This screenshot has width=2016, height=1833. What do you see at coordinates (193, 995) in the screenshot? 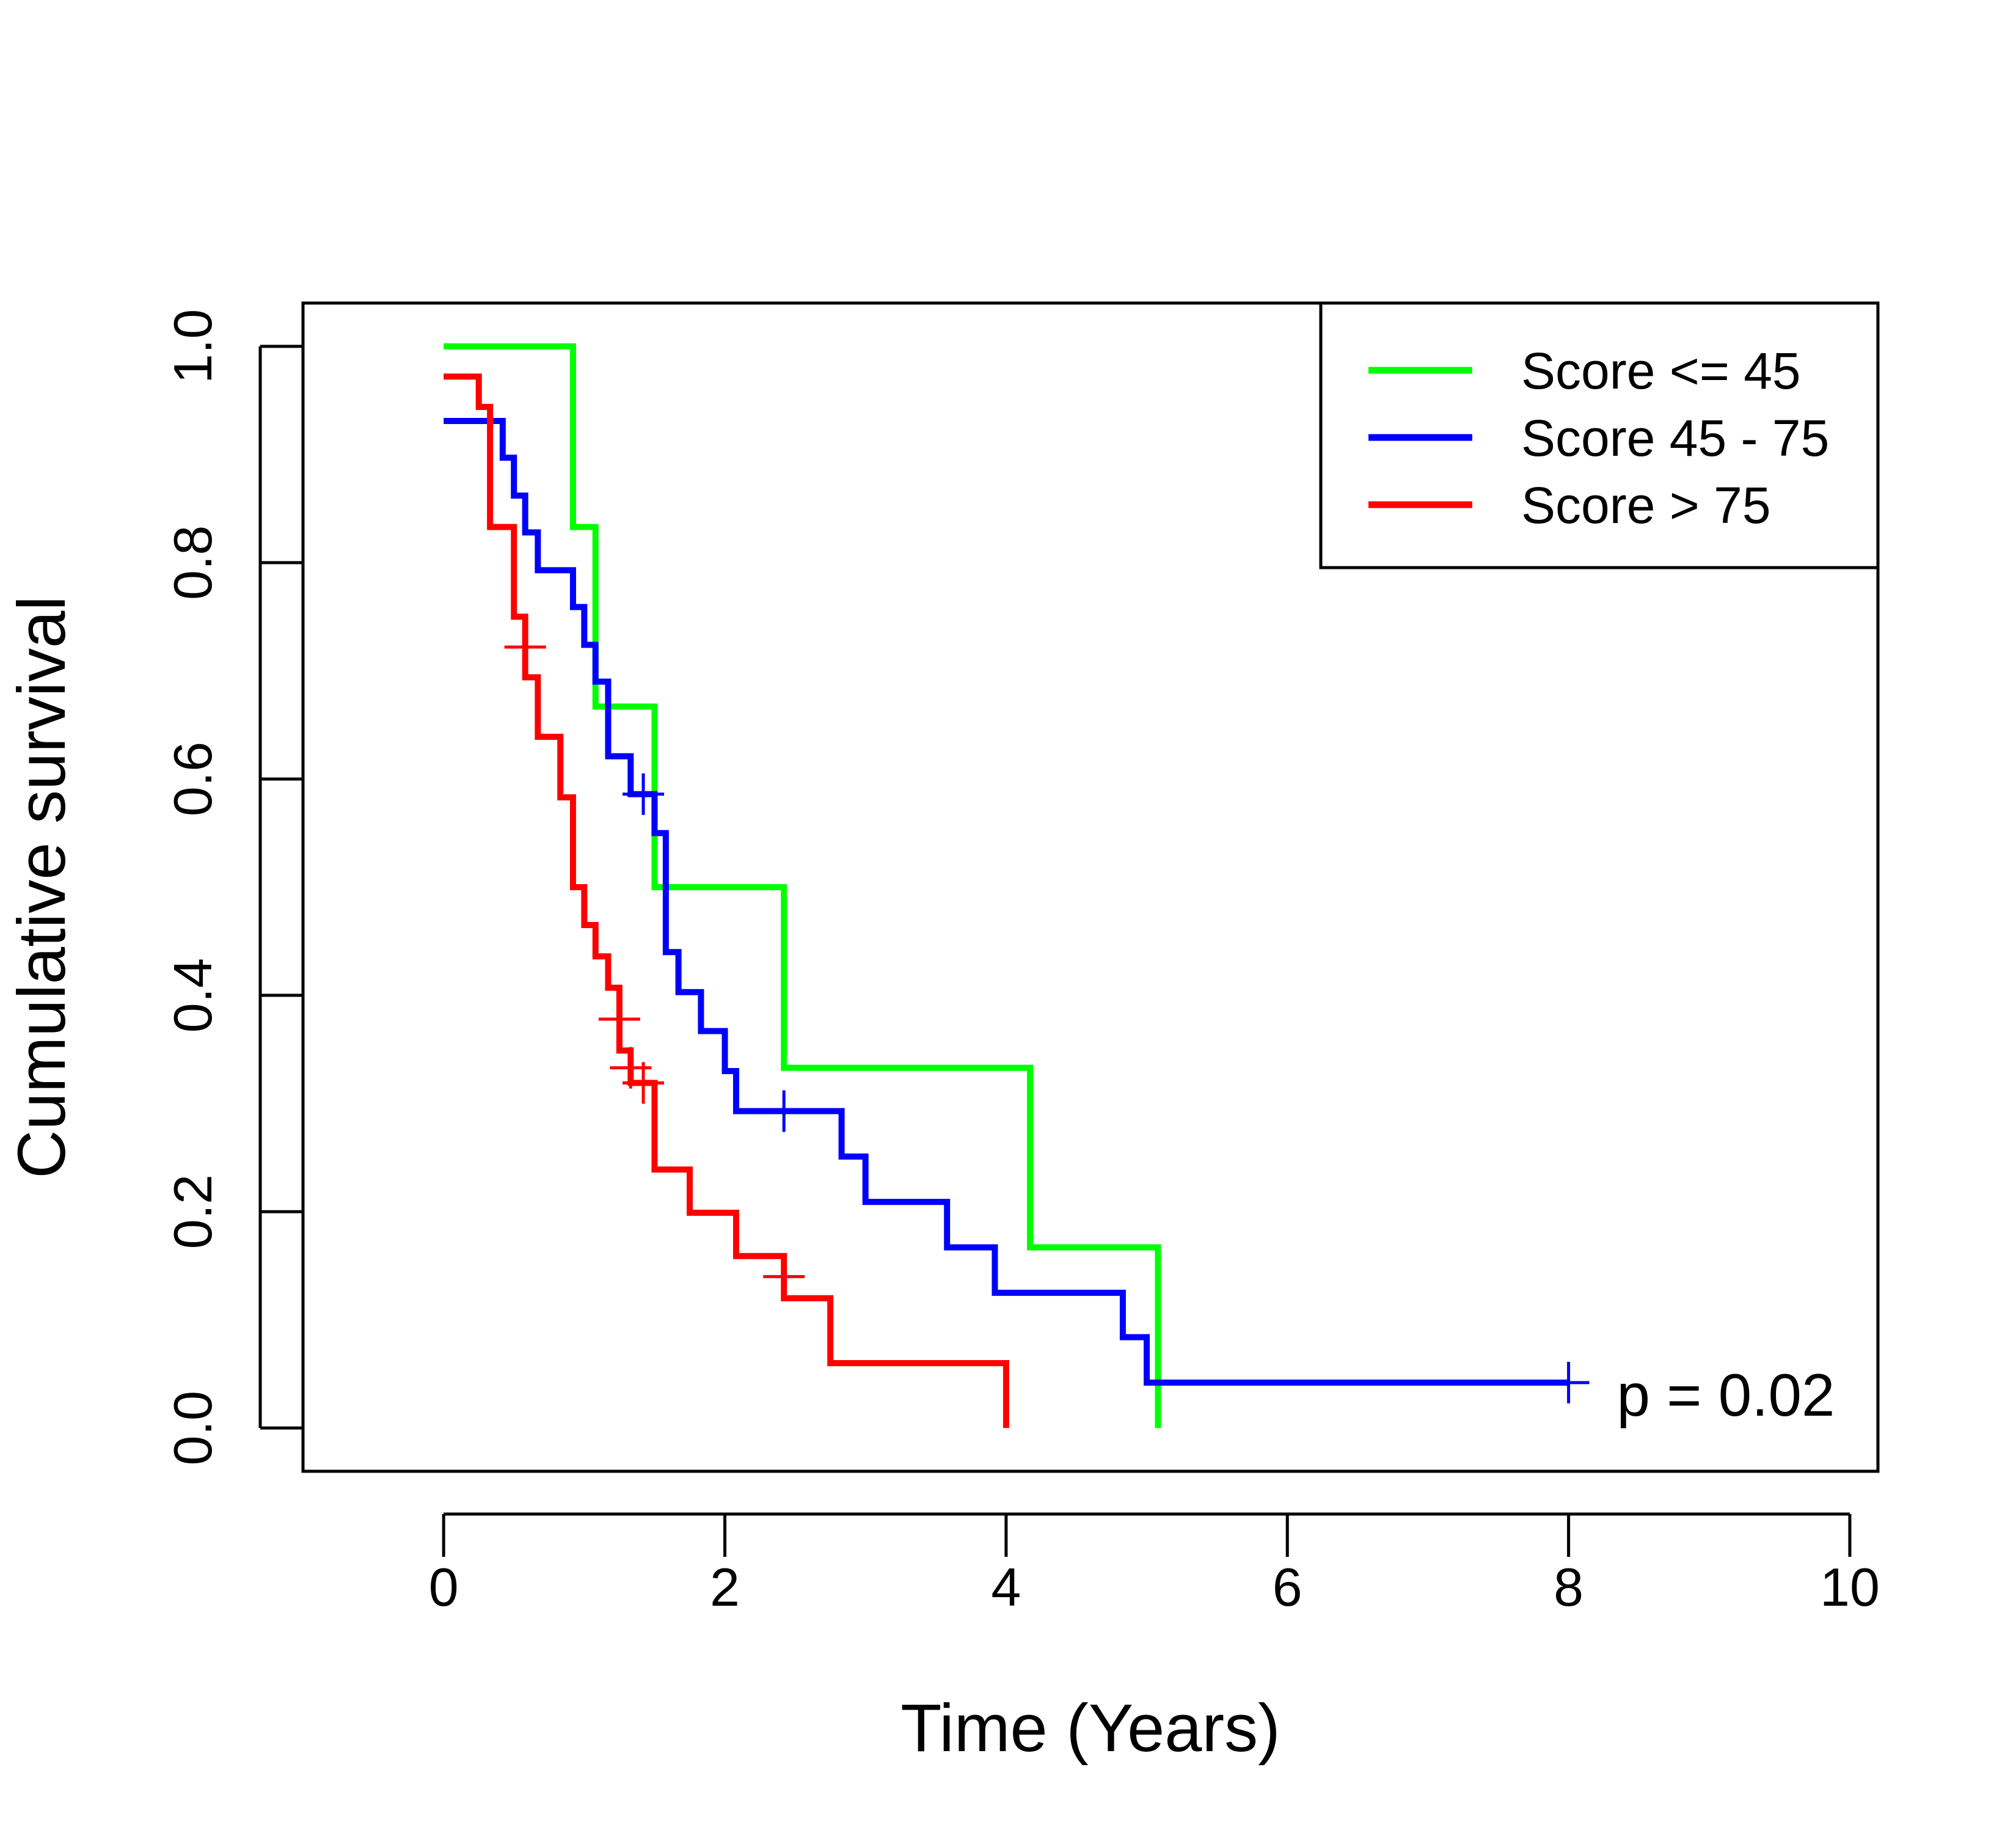
I see `y-tick-label: 0.4` at bounding box center [193, 995].